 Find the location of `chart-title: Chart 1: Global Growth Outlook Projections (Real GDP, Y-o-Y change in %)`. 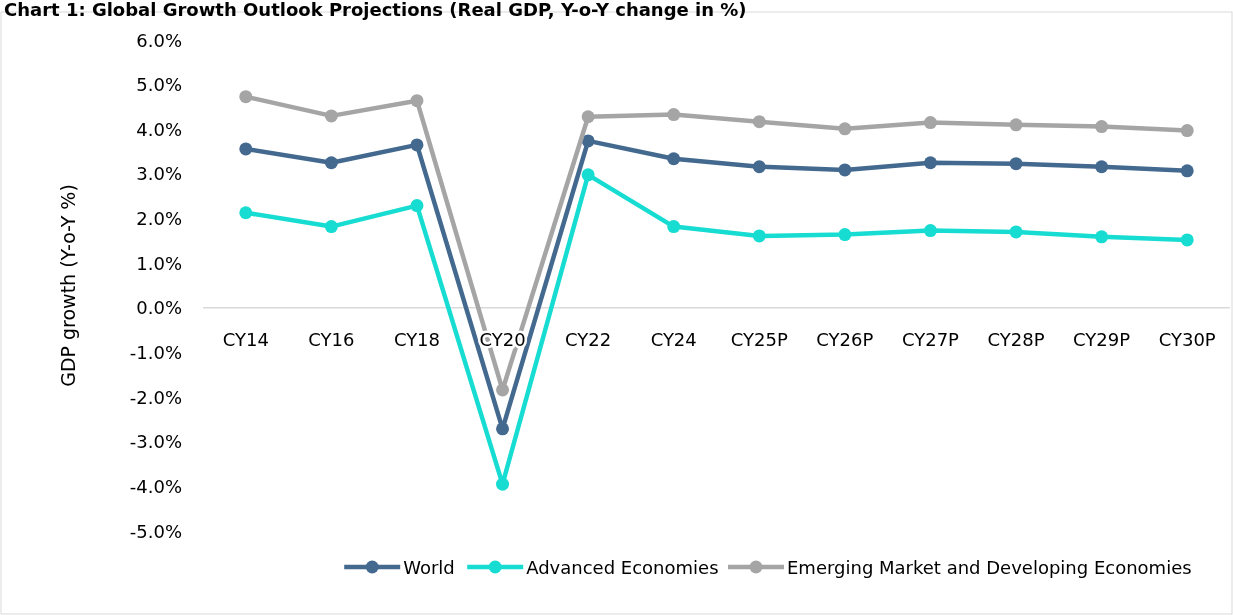

chart-title: Chart 1: Global Growth Outlook Projections (Real GDP, Y-o-Y change in %) is located at coordinates (375, 10).